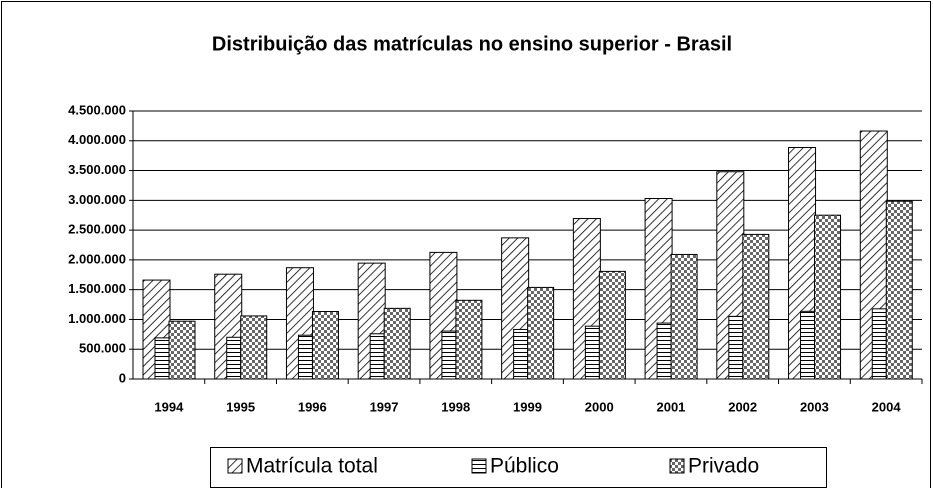 The image size is (933, 488). What do you see at coordinates (97, 109) in the screenshot?
I see `y-tick-label: 4.500.000` at bounding box center [97, 109].